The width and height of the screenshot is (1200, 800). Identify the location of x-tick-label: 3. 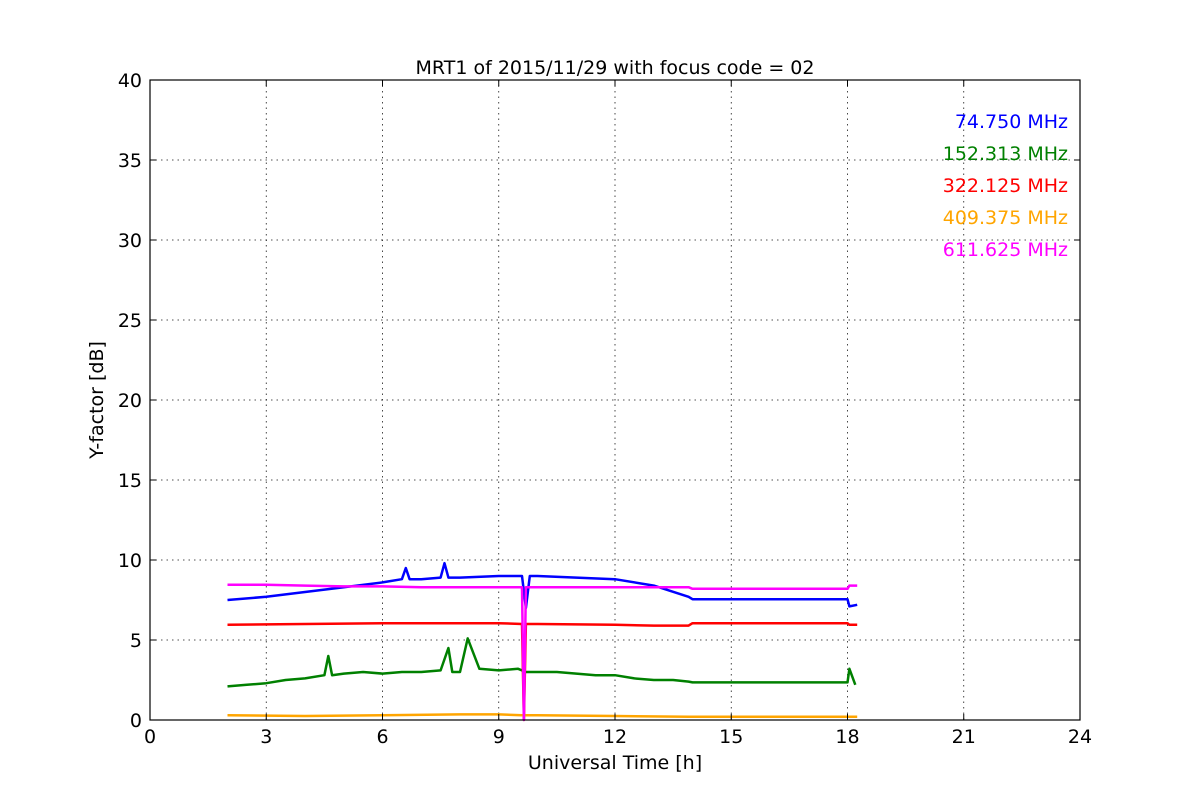
(266, 737).